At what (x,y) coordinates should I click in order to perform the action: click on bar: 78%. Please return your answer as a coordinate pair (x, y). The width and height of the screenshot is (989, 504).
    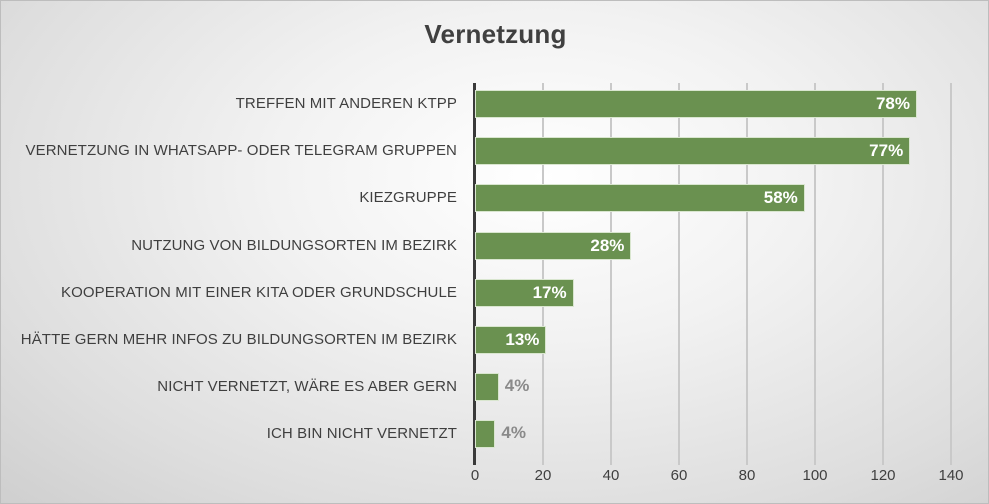
    Looking at the image, I should click on (696, 104).